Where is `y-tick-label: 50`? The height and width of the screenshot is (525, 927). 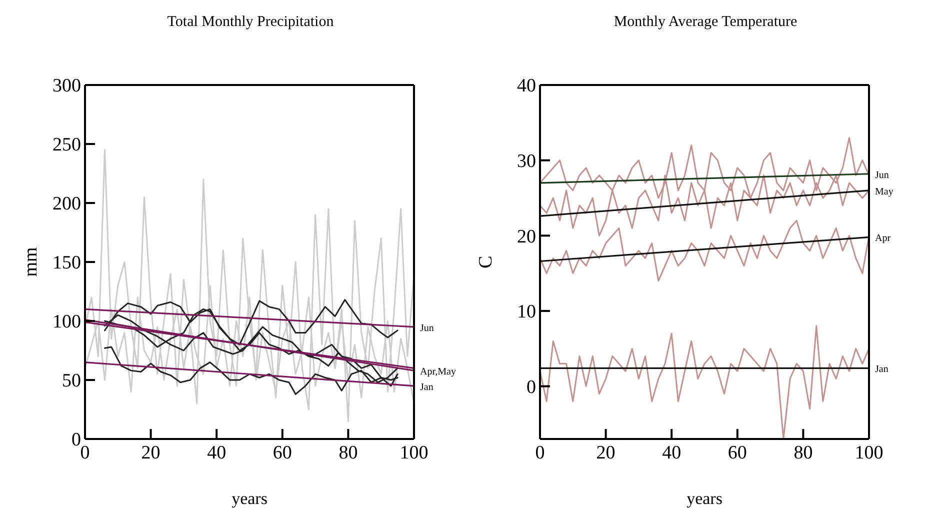
y-tick-label: 50 is located at coordinates (71, 381).